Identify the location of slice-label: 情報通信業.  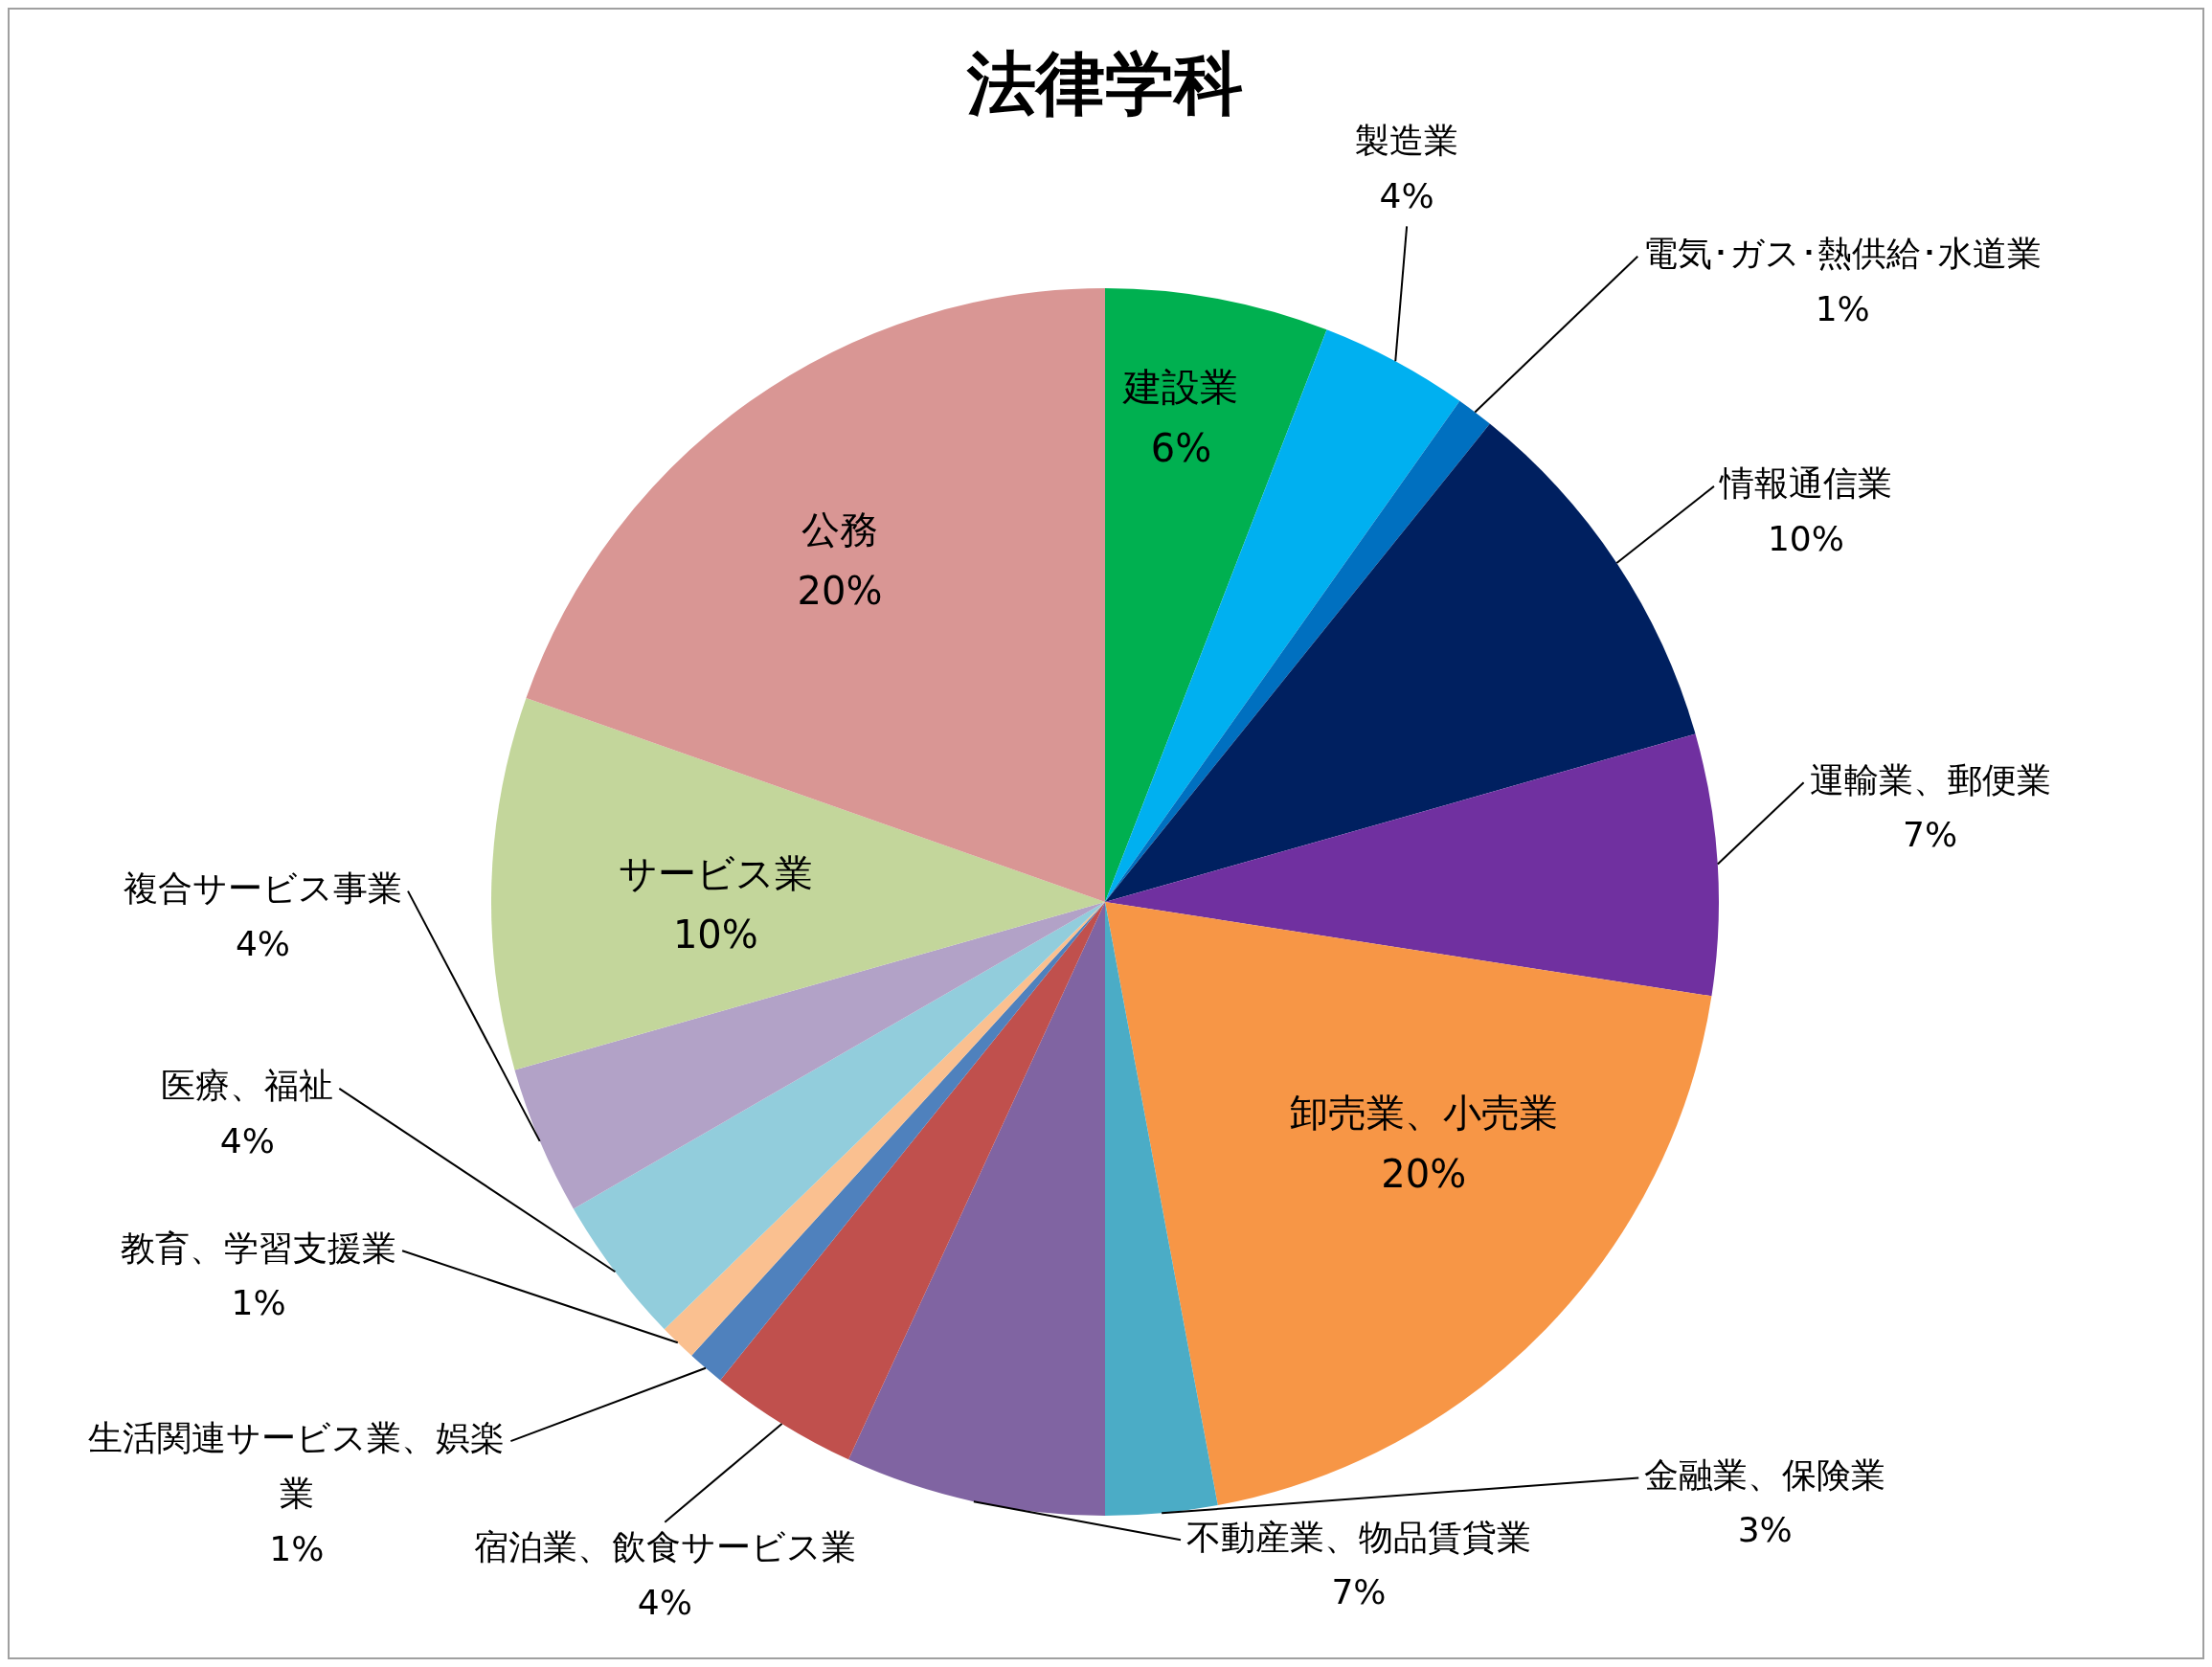
(1805, 484).